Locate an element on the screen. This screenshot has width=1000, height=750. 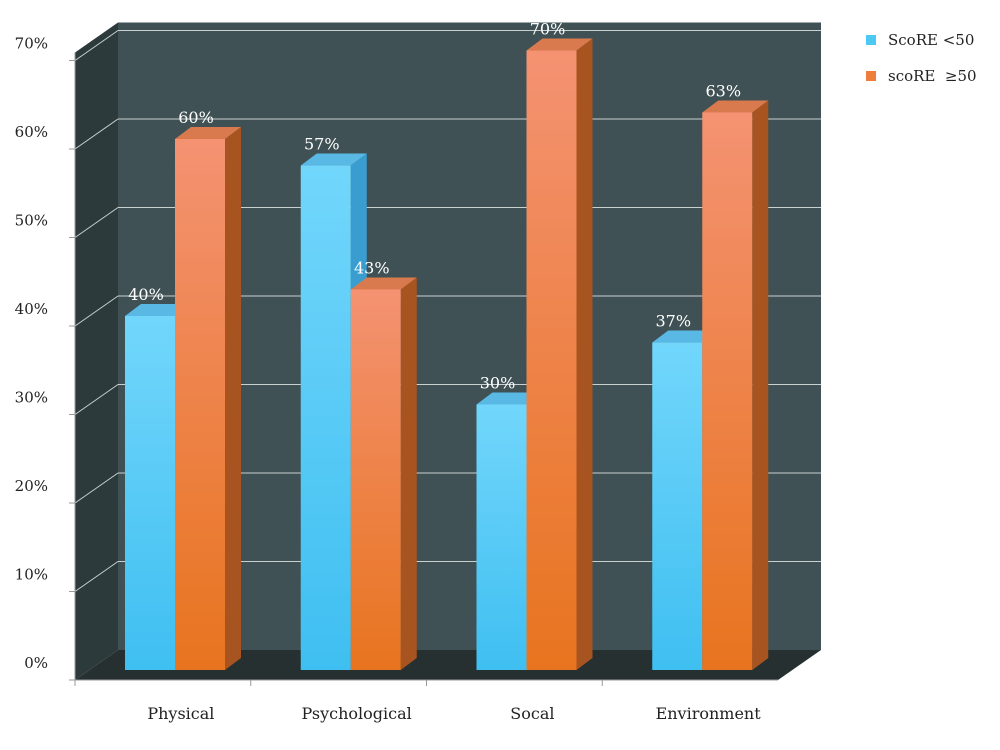
data-label: 43% is located at coordinates (372, 267).